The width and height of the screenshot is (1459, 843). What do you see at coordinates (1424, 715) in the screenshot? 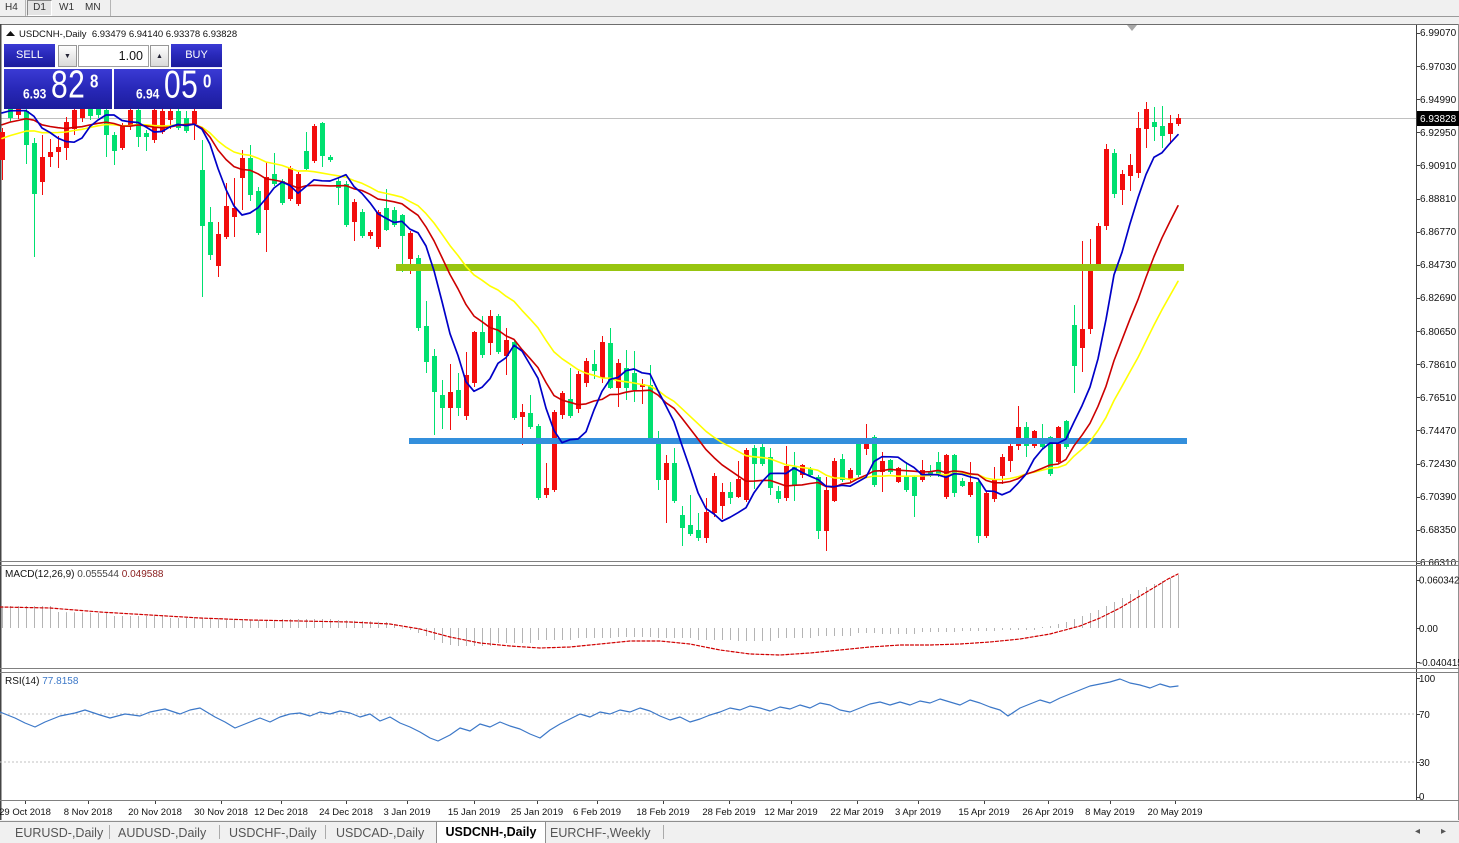
I see `svg-text: 70` at bounding box center [1424, 715].